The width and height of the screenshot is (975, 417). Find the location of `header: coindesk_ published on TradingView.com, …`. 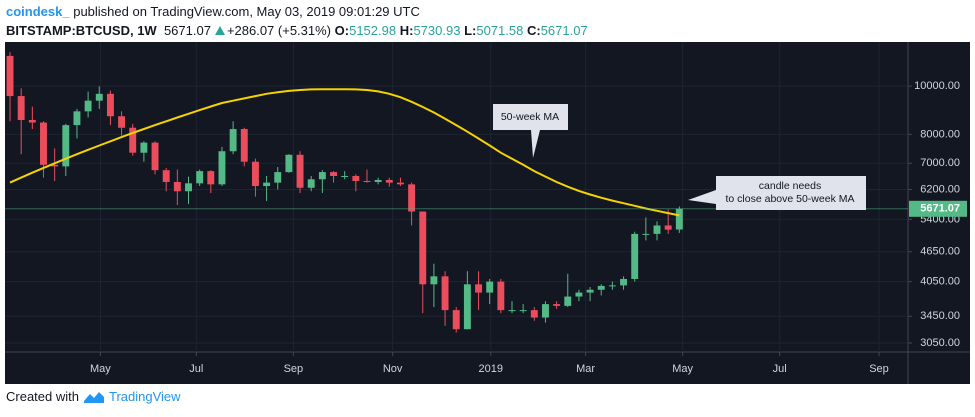

header: coindesk_ published on TradingView.com, … is located at coordinates (297, 21).